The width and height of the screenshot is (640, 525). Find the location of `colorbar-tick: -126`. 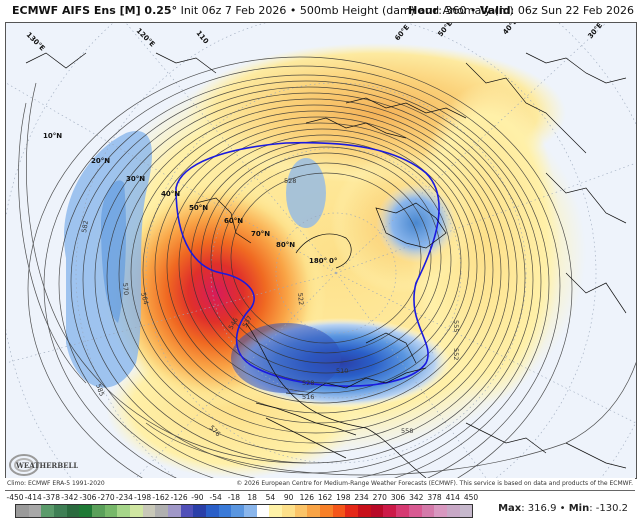

colorbar-tick: -126 is located at coordinates (179, 497).